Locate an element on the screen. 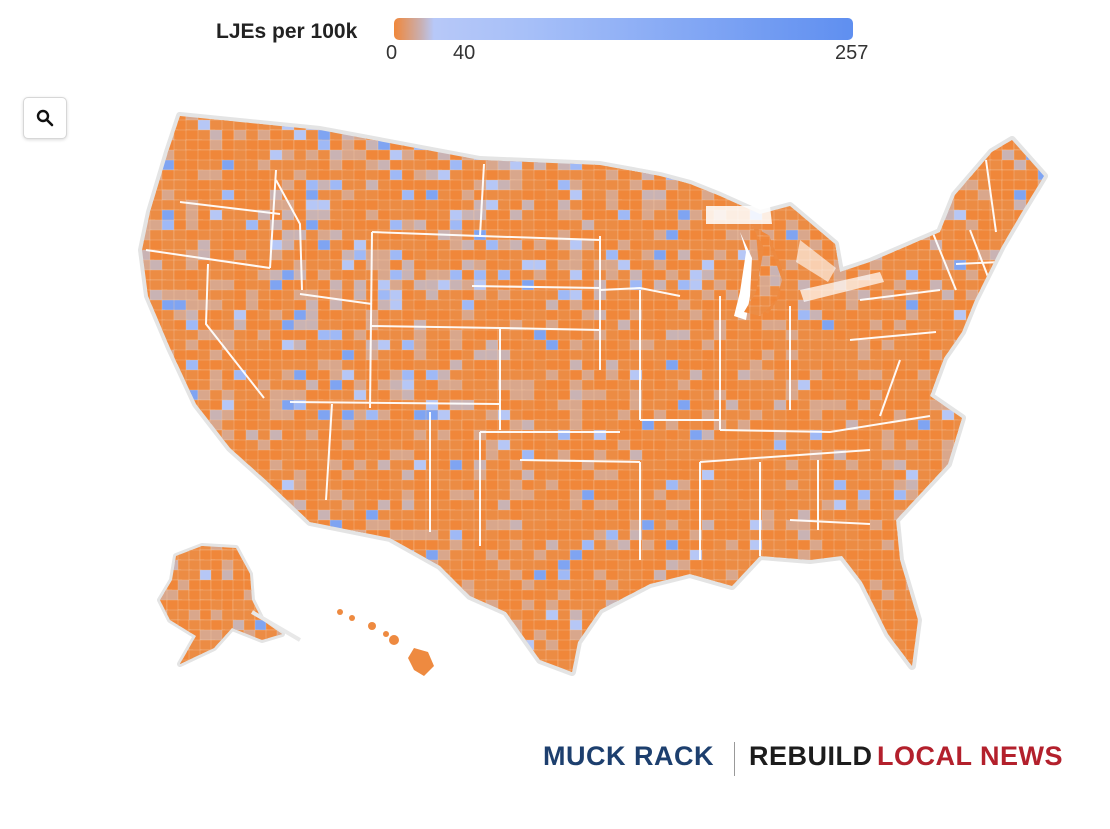 The image size is (1110, 829). legend-tick-mid: 40 is located at coordinates (464, 53).